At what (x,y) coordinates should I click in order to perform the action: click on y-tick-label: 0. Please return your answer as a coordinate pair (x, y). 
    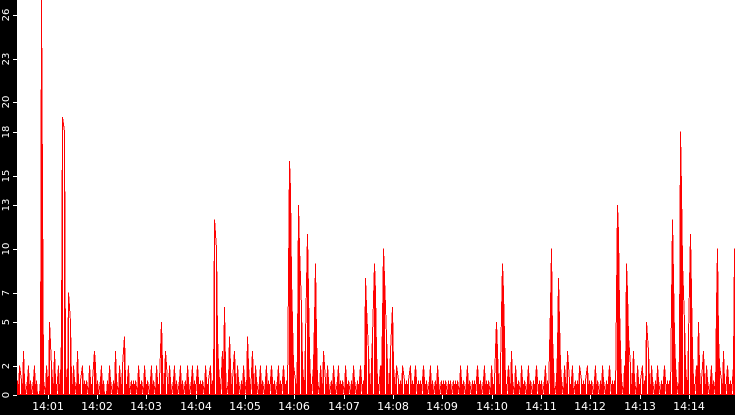
    Looking at the image, I should click on (6, 395).